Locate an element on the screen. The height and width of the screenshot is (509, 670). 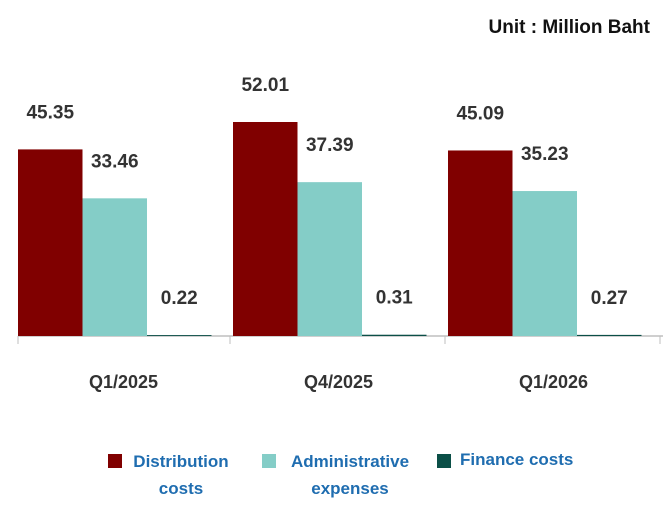
legend-item: Distribution costs is located at coordinates (169, 475).